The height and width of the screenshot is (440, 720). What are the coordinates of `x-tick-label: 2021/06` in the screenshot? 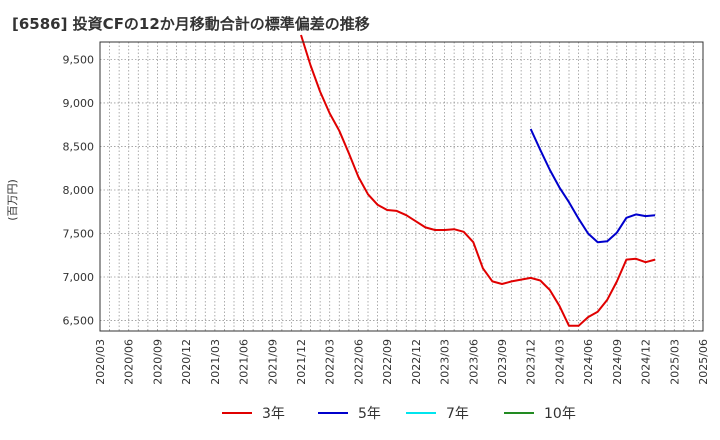 It's located at (244, 362).